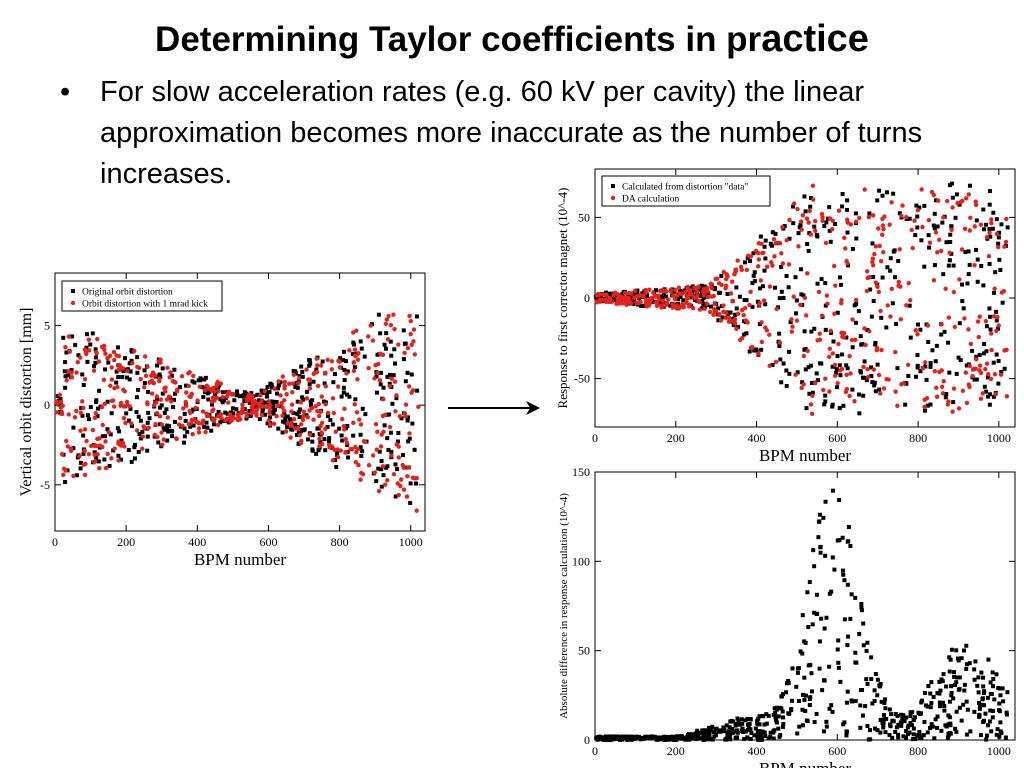  What do you see at coordinates (805, 455) in the screenshot?
I see `x-axis-label: BPM number` at bounding box center [805, 455].